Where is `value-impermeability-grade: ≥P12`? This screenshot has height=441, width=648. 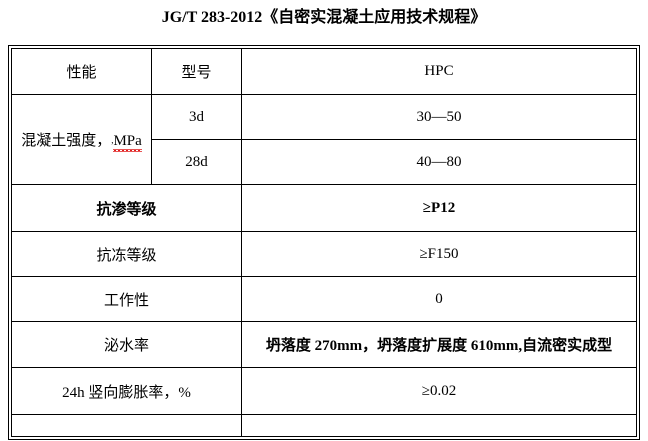
value-impermeability-grade: ≥P12 is located at coordinates (439, 207).